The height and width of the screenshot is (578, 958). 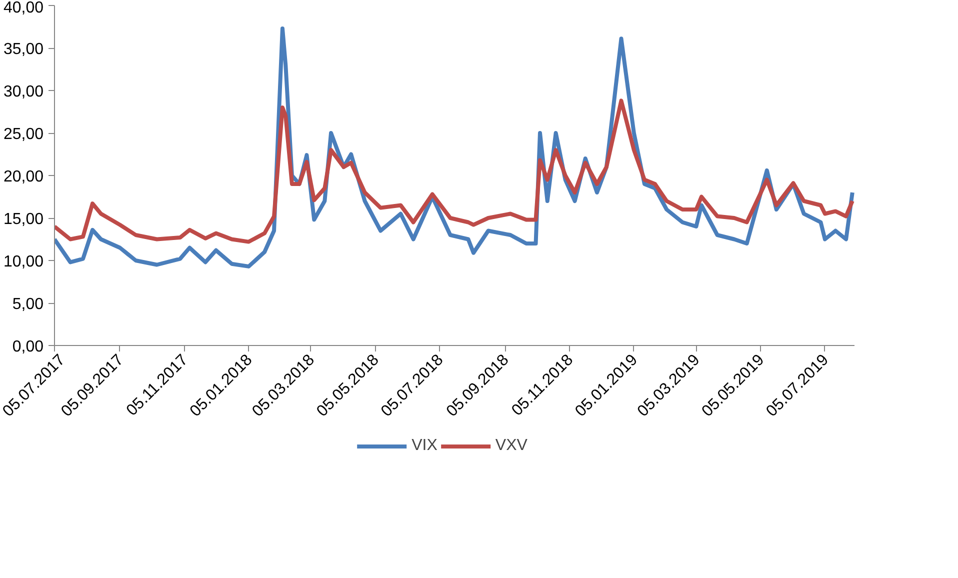 I want to click on y-tick-label: 0,00, so click(x=28, y=347).